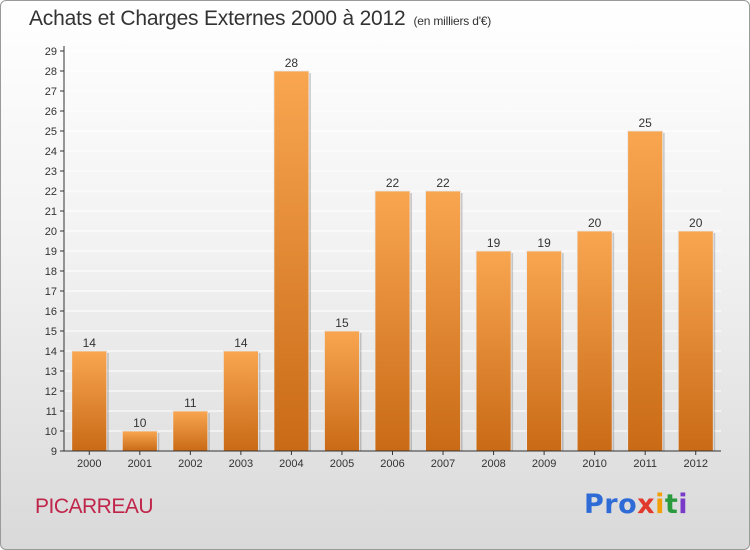 Image resolution: width=750 pixels, height=550 pixels. What do you see at coordinates (51, 252) in the screenshot?
I see `y-tick-label: 19` at bounding box center [51, 252].